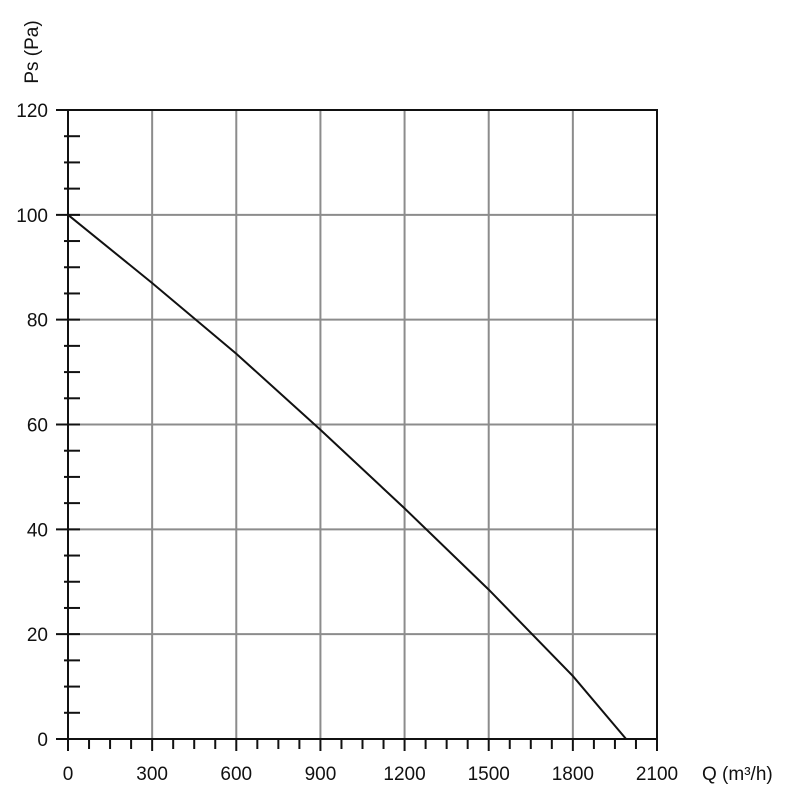 The height and width of the screenshot is (798, 796). Describe the element at coordinates (657, 774) in the screenshot. I see `x-tick-label-7: 2100` at that location.